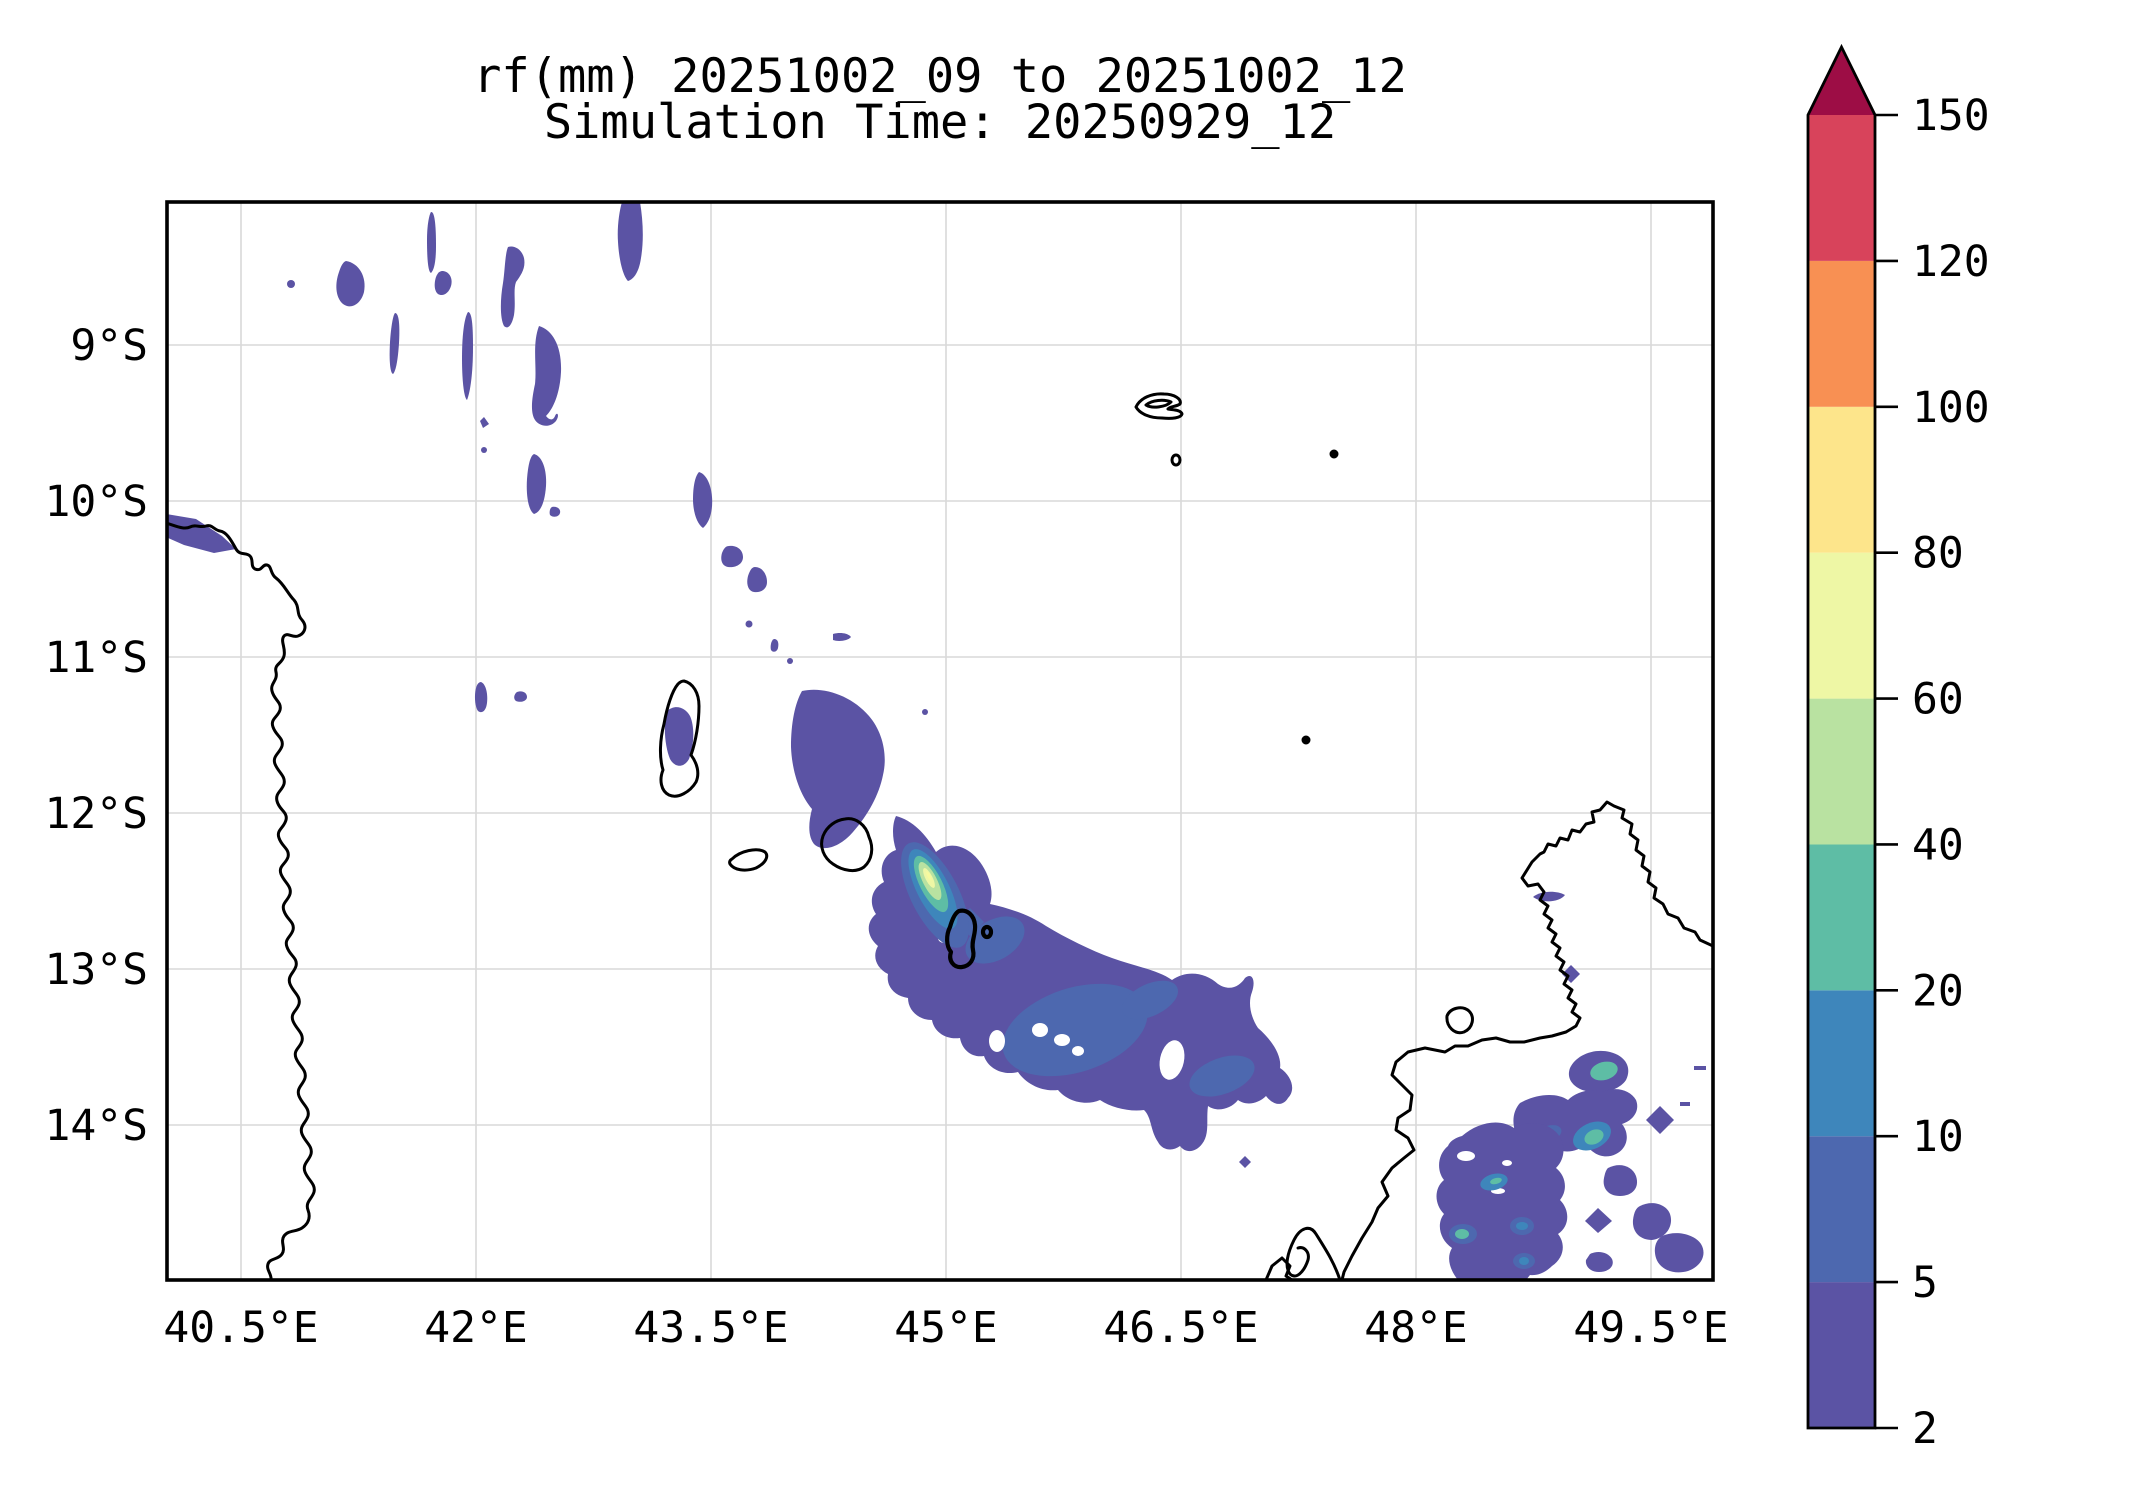 This screenshot has width=2142, height=1500. Describe the element at coordinates (1841, 81) in the screenshot. I see `colorbar-over-arrow` at that location.